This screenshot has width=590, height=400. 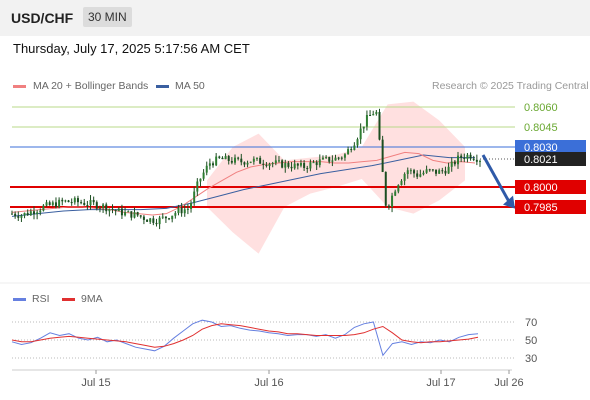 I want to click on pivot-label-0.8030: 0.8030, so click(x=541, y=148).